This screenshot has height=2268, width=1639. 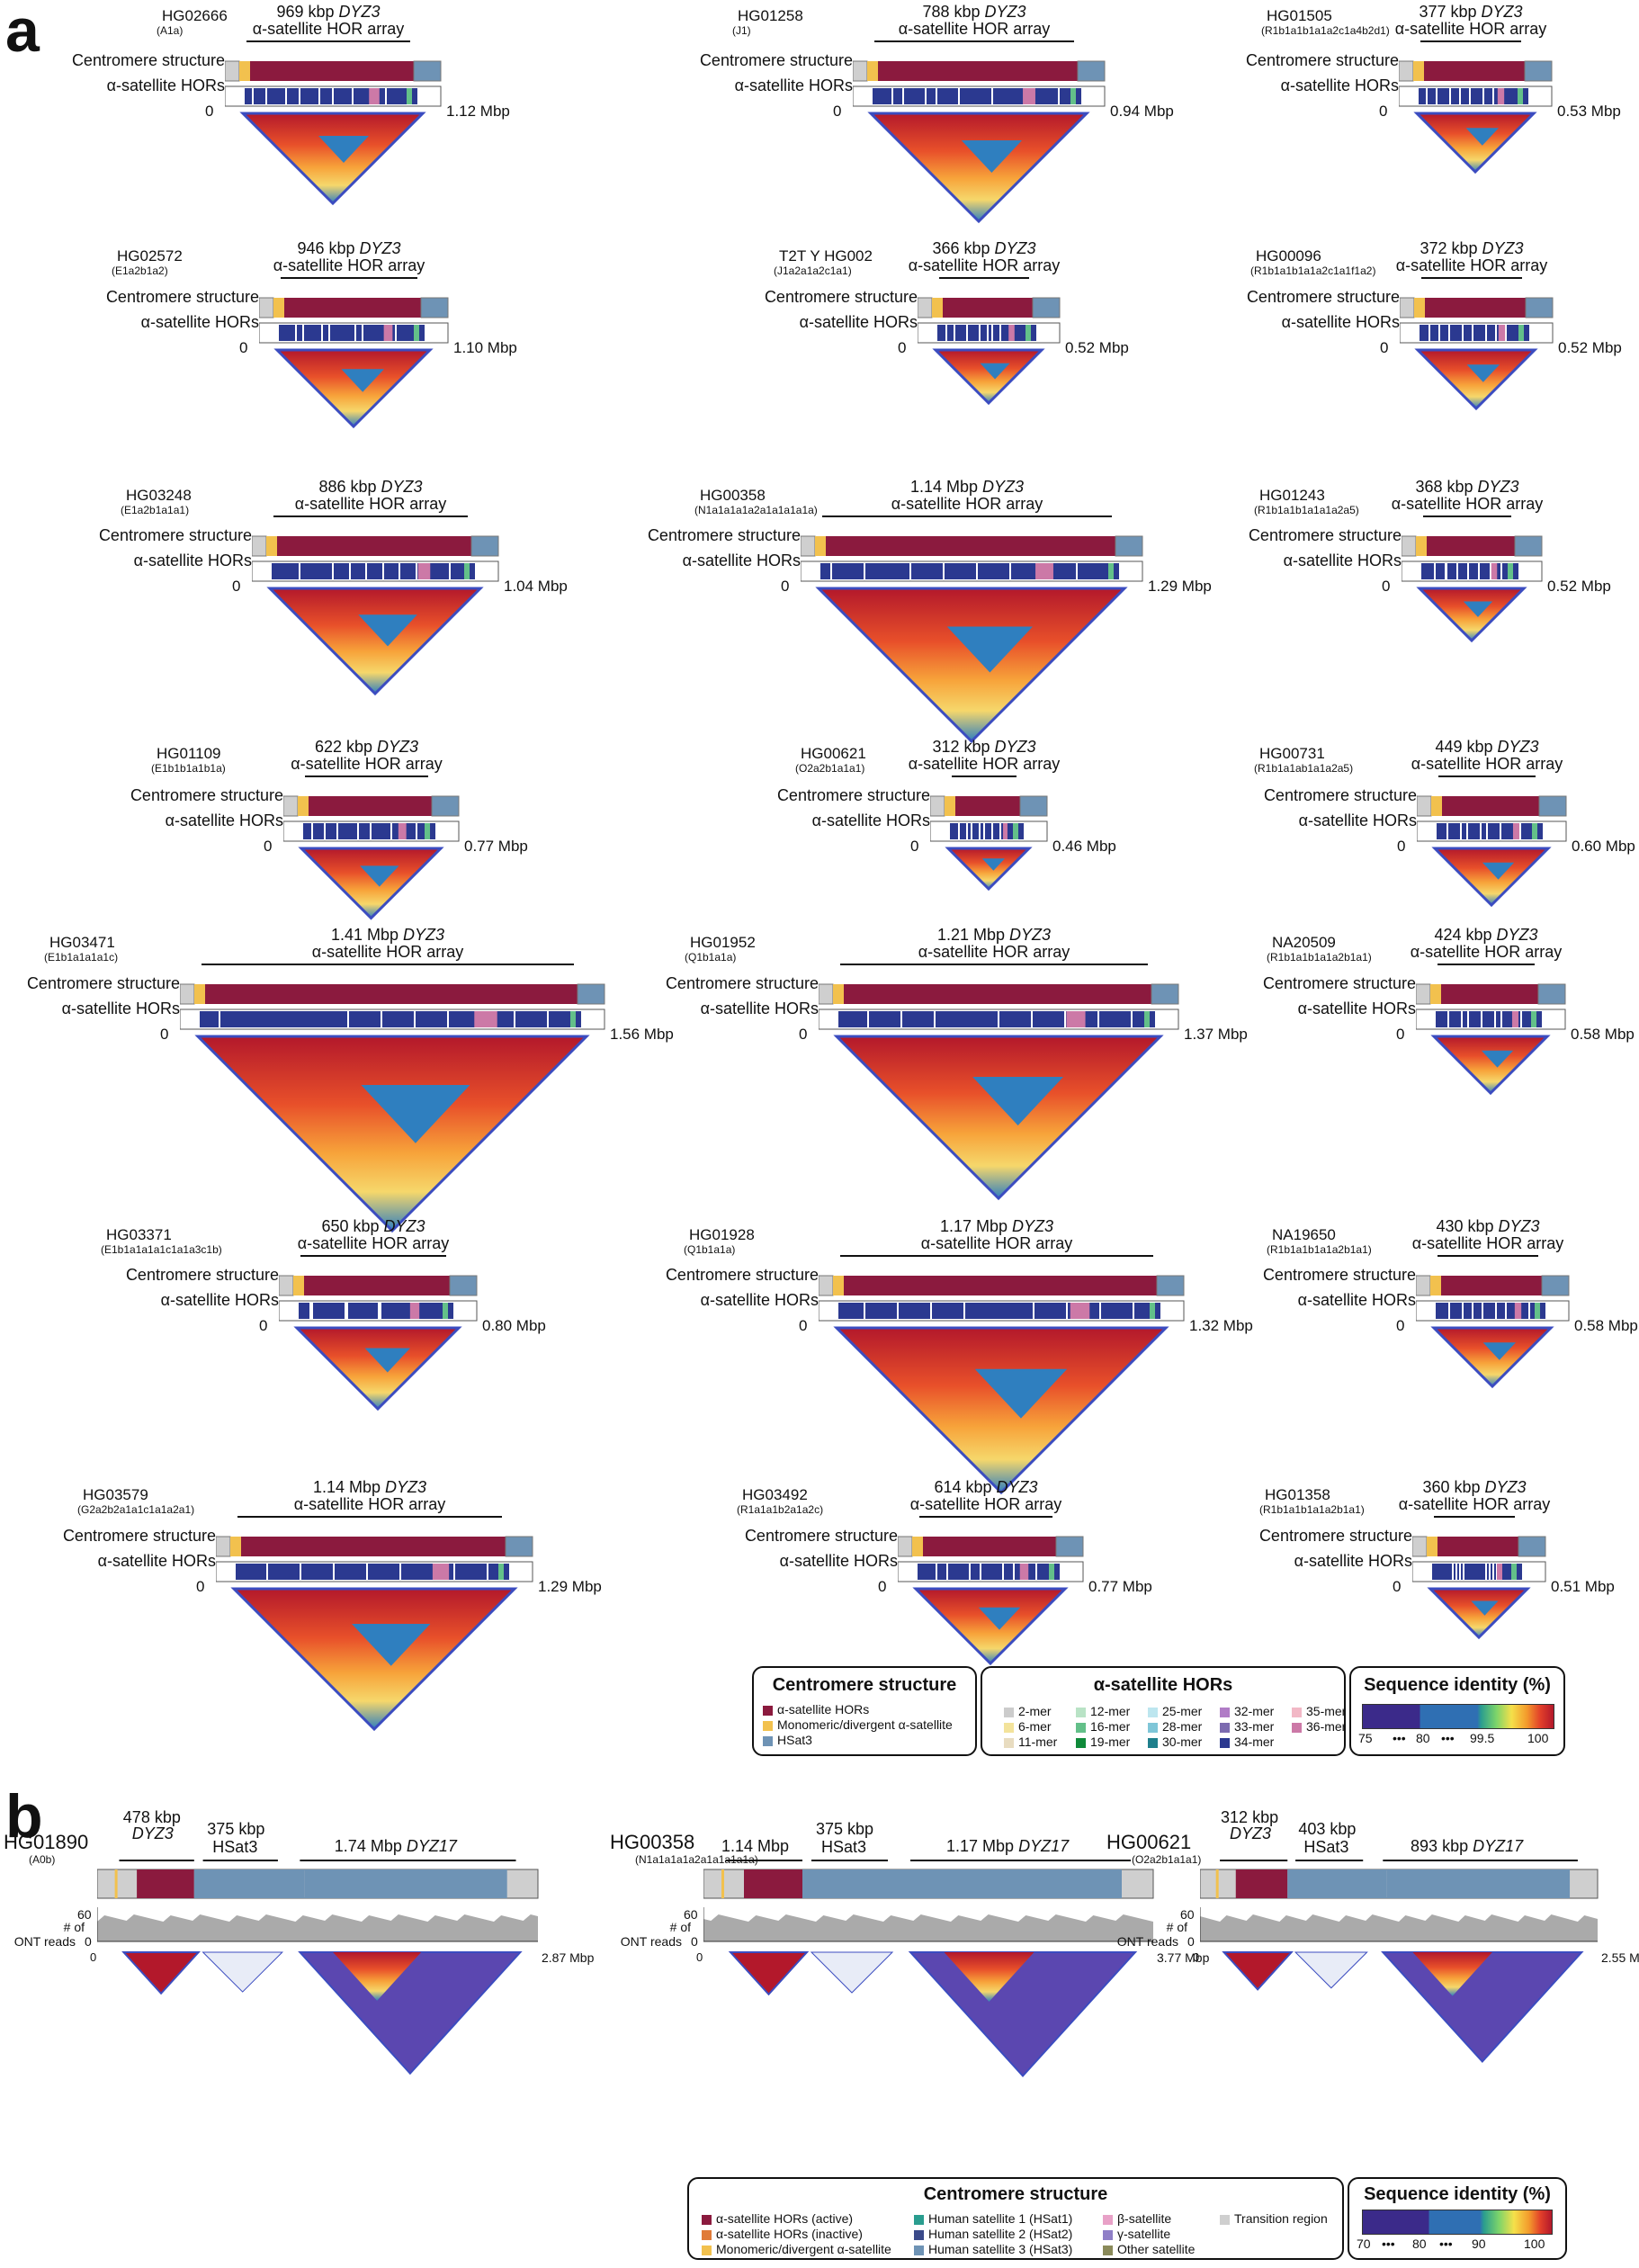 What do you see at coordinates (1110, 1742) in the screenshot?
I see `legend-label: 19-mer` at bounding box center [1110, 1742].